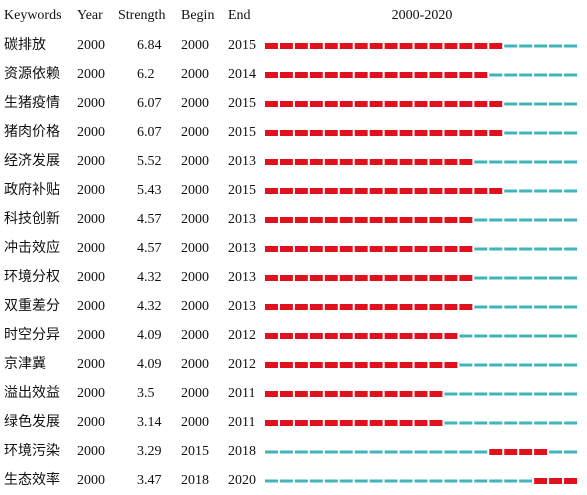 The image size is (587, 495). Describe the element at coordinates (32, 335) in the screenshot. I see `keyword: 时空分异` at that location.